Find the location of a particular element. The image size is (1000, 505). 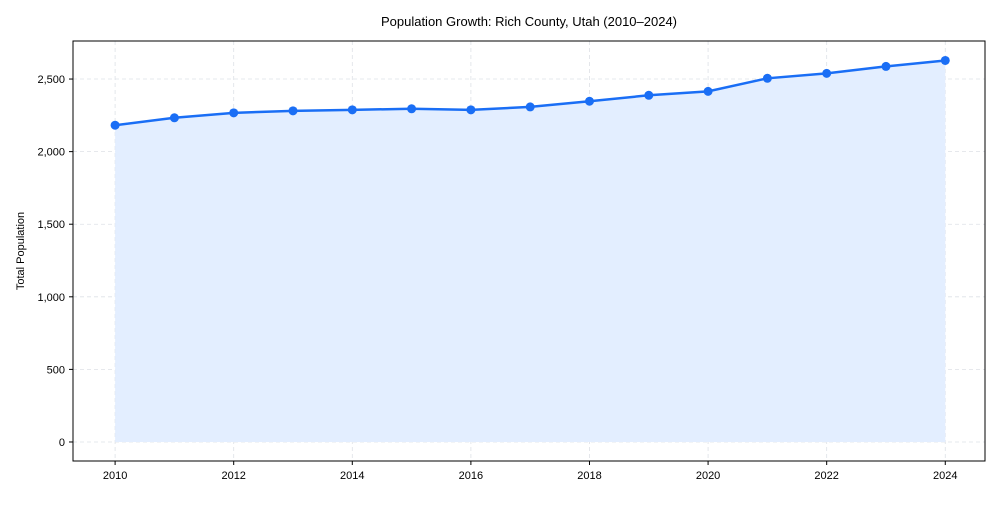

data-point-2023 is located at coordinates (886, 66).